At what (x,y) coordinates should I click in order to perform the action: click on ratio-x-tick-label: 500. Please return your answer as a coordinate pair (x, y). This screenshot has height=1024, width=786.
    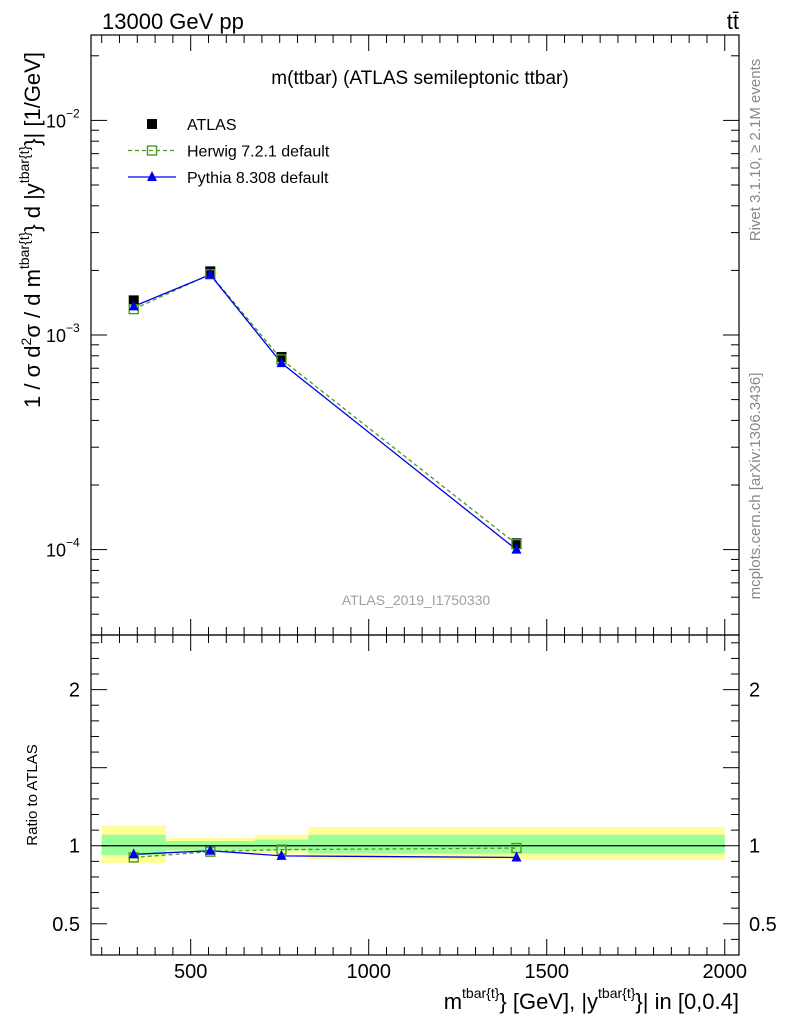
    Looking at the image, I should click on (190, 972).